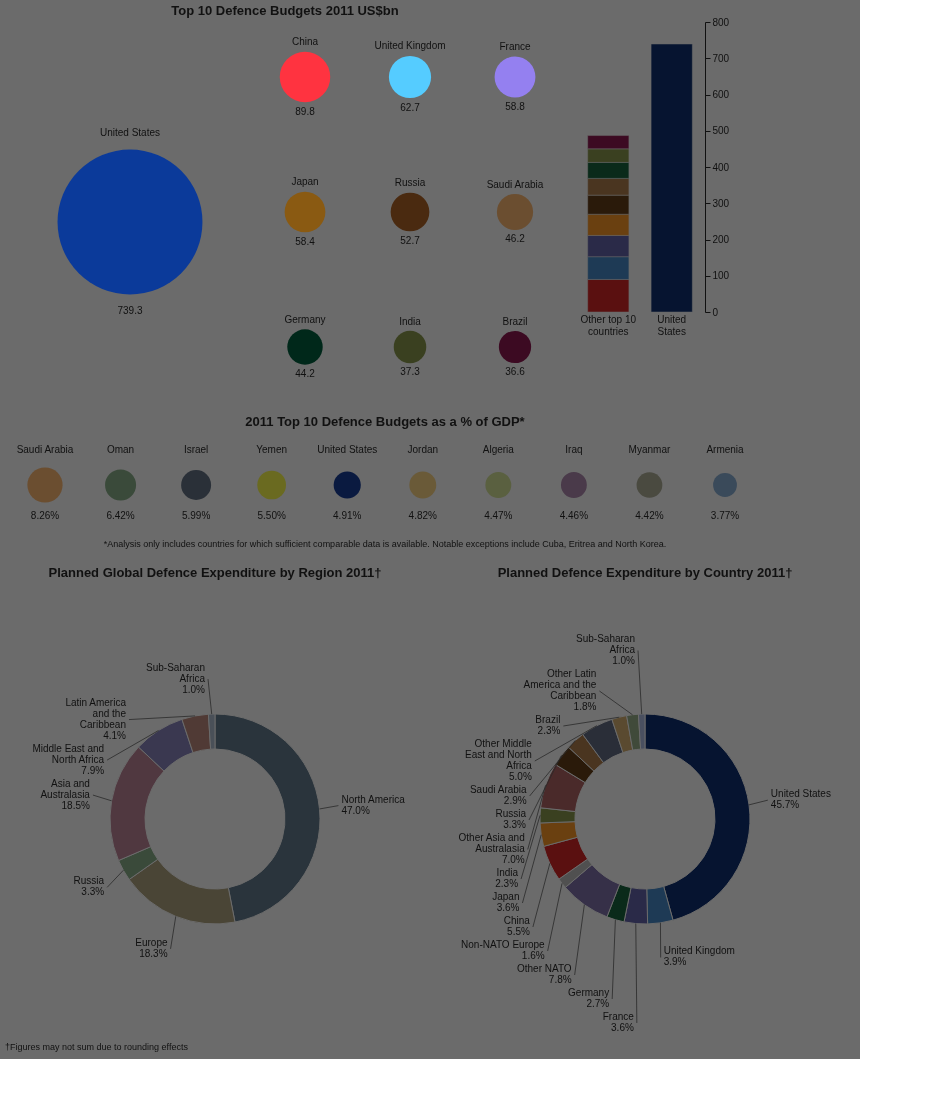 This screenshot has height=1096, width=952. Describe the element at coordinates (68, 753) in the screenshot. I see `slice-label: Middle East and North Africa` at that location.